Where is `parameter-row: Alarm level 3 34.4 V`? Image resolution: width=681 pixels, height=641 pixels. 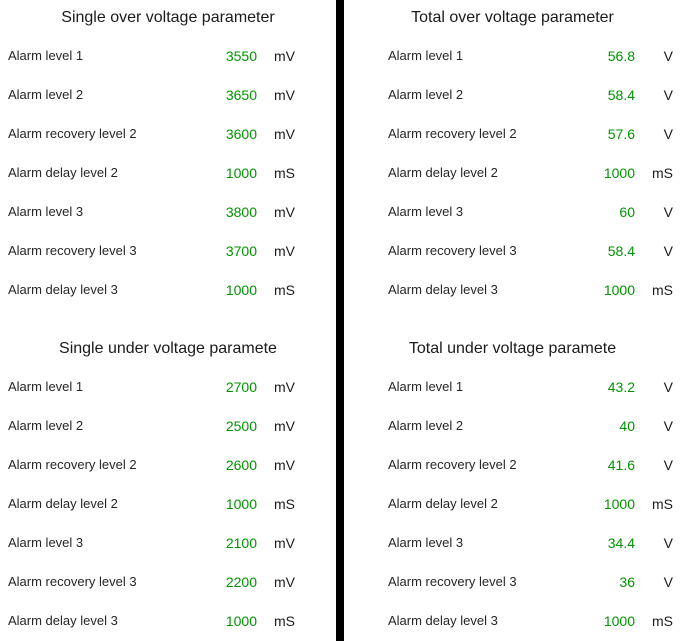
parameter-row: Alarm level 3 34.4 V is located at coordinates (512, 542).